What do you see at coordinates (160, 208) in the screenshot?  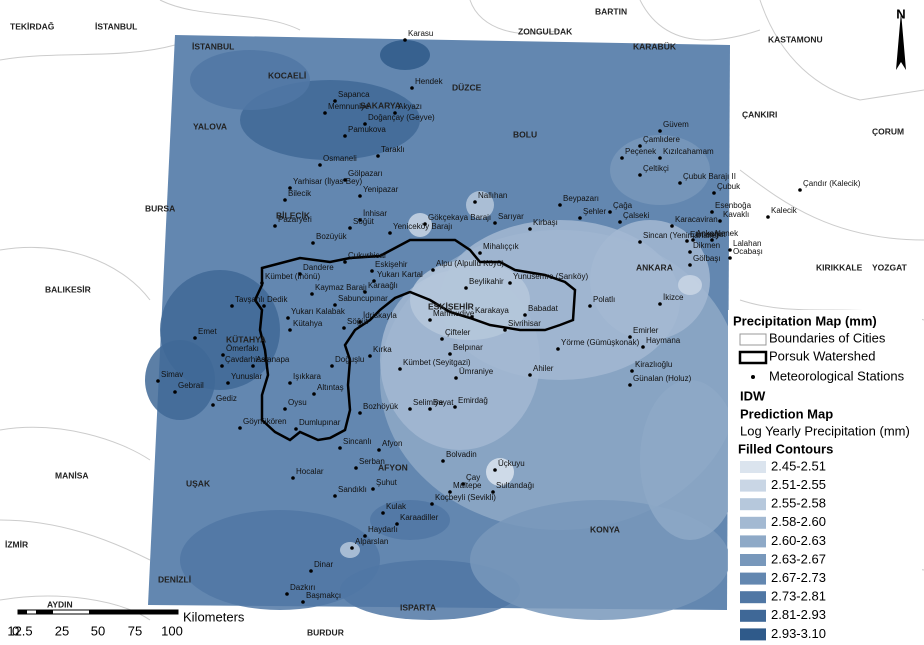 I see `province-label: BURSA` at bounding box center [160, 208].